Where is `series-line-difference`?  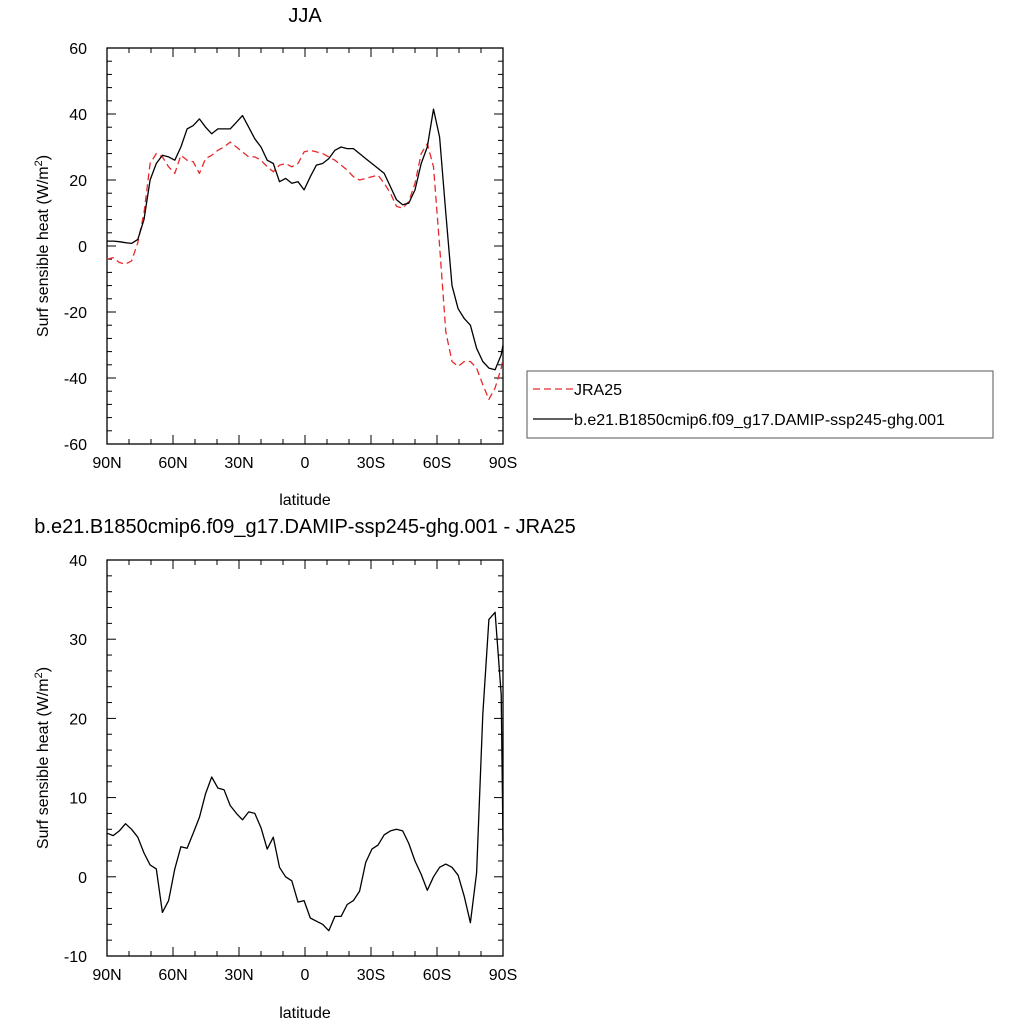
series-line-difference is located at coordinates (305, 771).